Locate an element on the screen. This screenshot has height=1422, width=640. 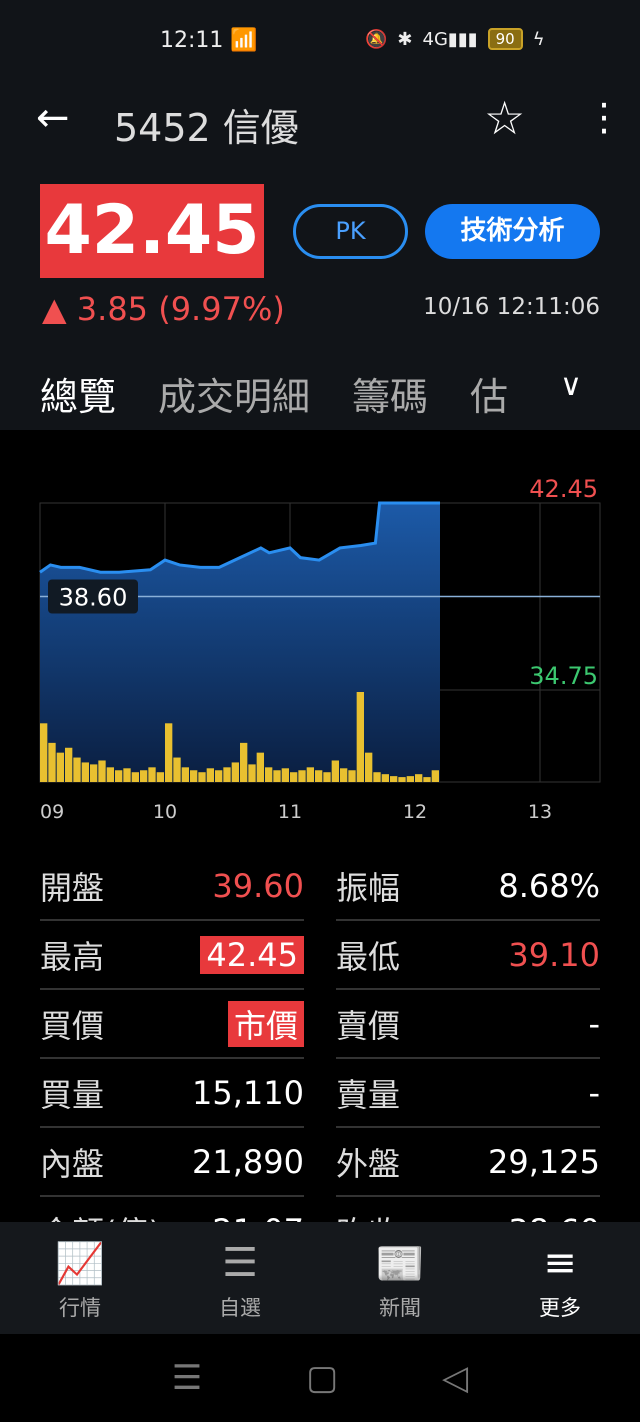
stats-row: 內盤 21,890 外盤 29,125 is located at coordinates (320, 1162).